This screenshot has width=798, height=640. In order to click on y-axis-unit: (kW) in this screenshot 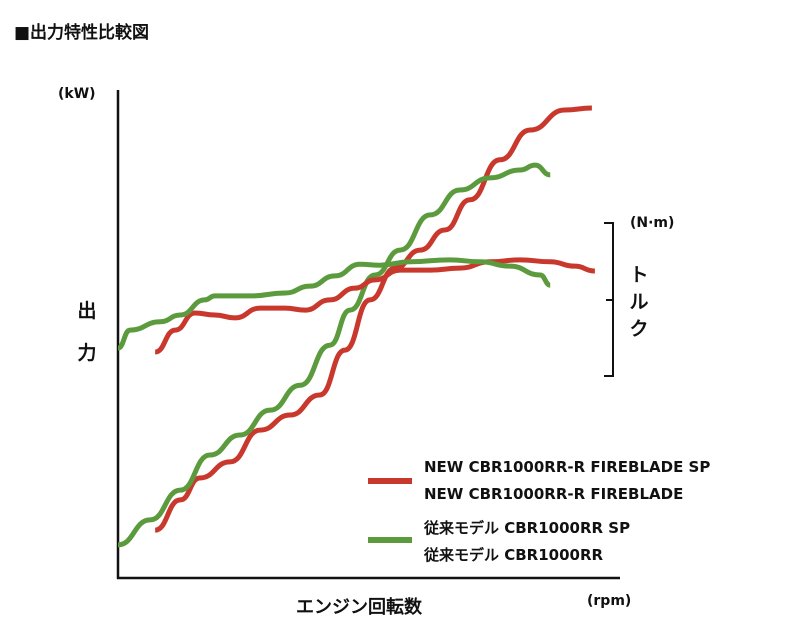, I will do `click(77, 94)`.